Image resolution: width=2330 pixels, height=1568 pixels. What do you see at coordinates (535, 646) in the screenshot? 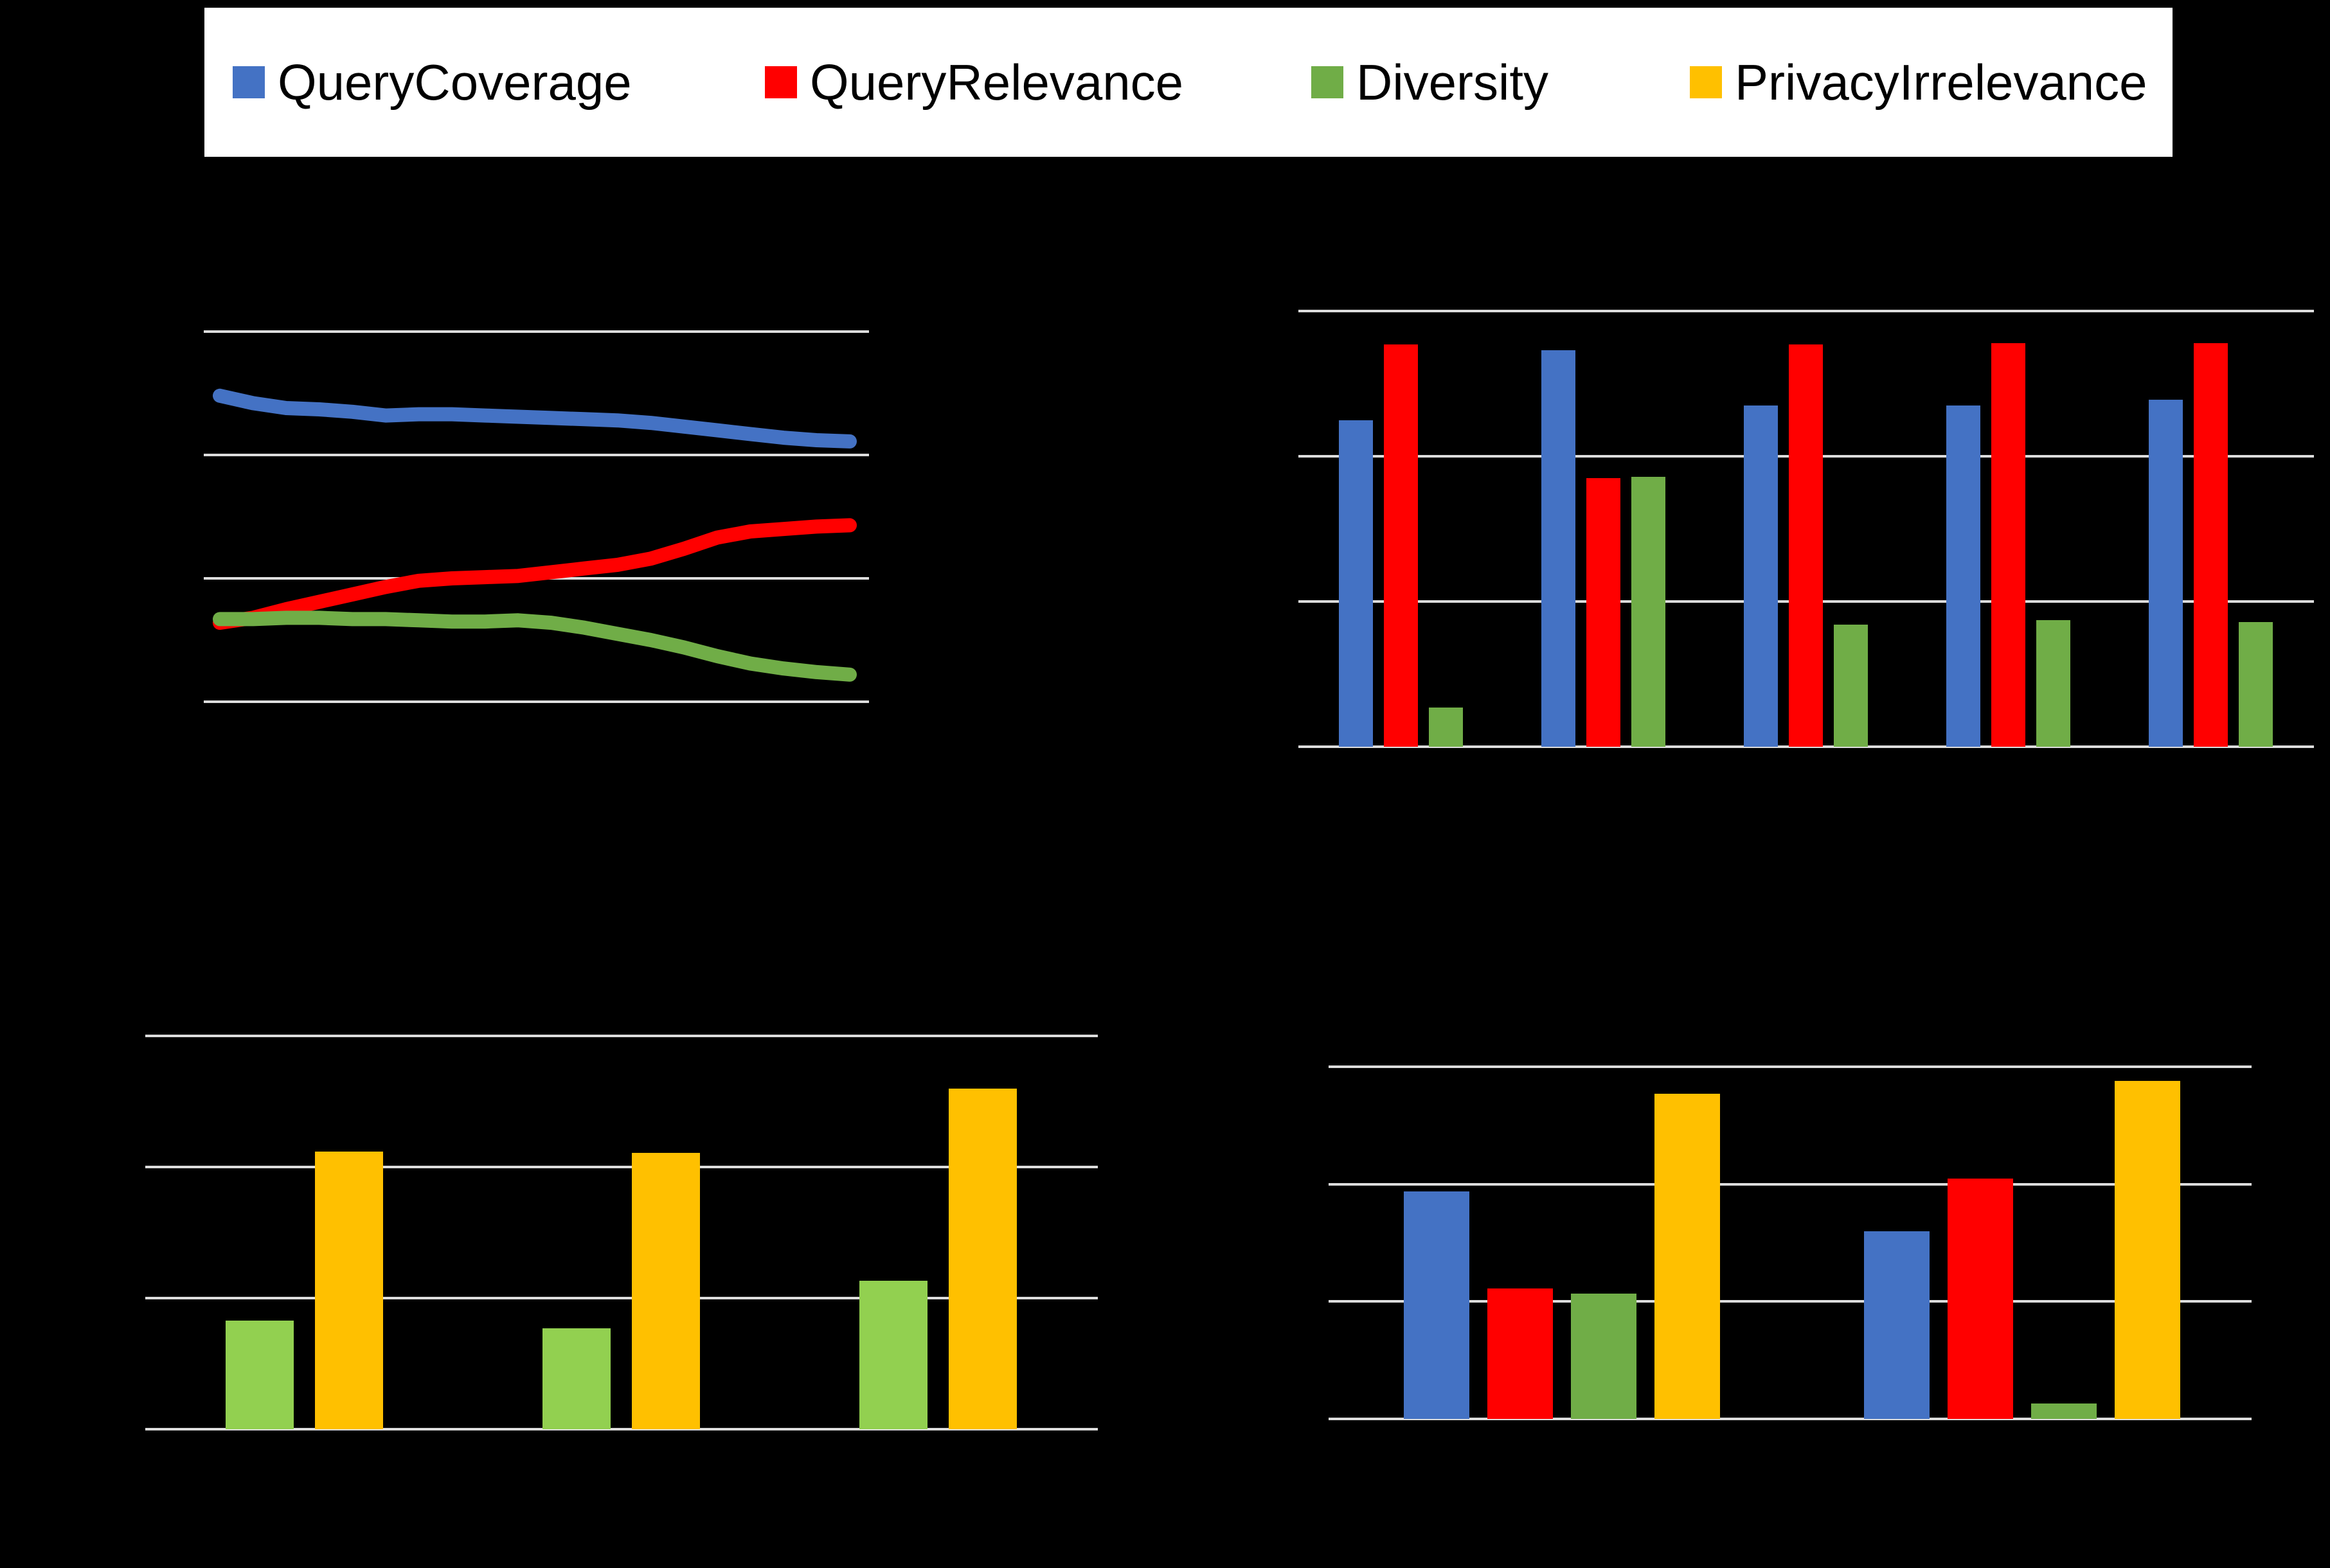
I see `line-diversity` at bounding box center [535, 646].